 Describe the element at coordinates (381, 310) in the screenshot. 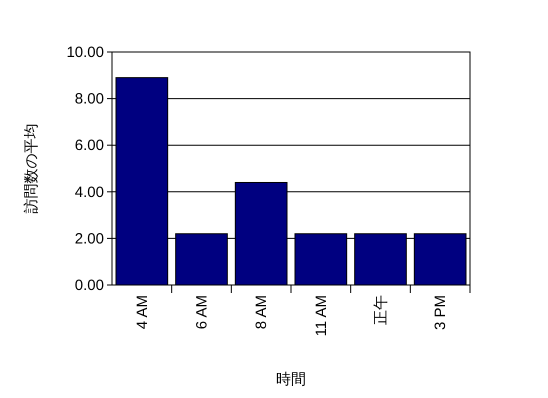

I see `x-tick-label: 正午` at that location.